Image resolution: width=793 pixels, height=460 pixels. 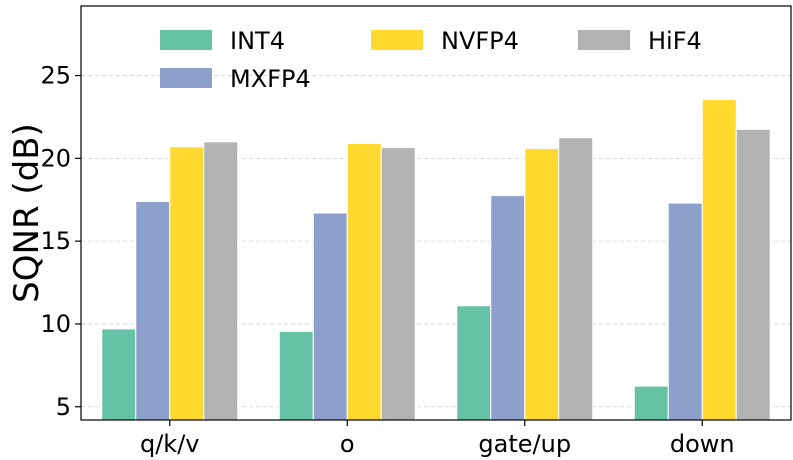 What do you see at coordinates (480, 41) in the screenshot?
I see `legend-label-nvfp4: NVFP4` at bounding box center [480, 41].